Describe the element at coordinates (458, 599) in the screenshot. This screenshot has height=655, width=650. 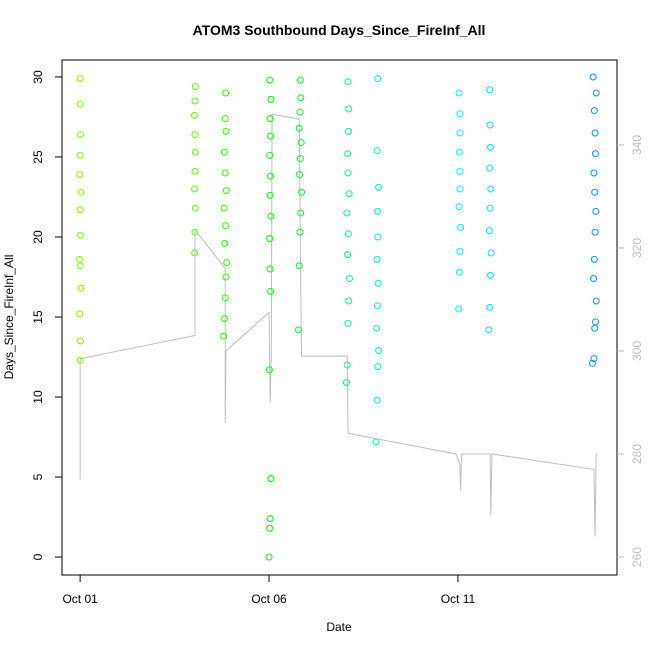
I see `x-tick-label: Oct 11` at that location.